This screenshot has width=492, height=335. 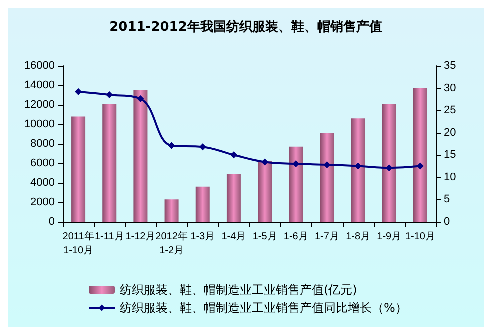 I want to click on y2-tick-label: 5, so click(x=447, y=200).